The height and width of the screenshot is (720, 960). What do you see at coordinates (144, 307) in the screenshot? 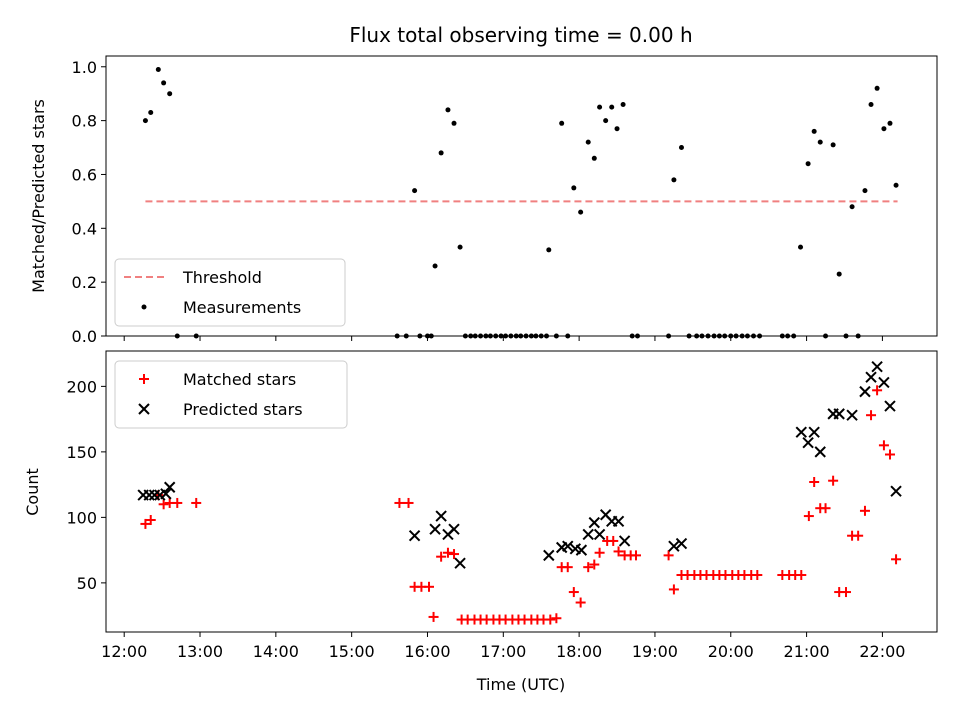
I see `measurements-legend-swatch` at bounding box center [144, 307].